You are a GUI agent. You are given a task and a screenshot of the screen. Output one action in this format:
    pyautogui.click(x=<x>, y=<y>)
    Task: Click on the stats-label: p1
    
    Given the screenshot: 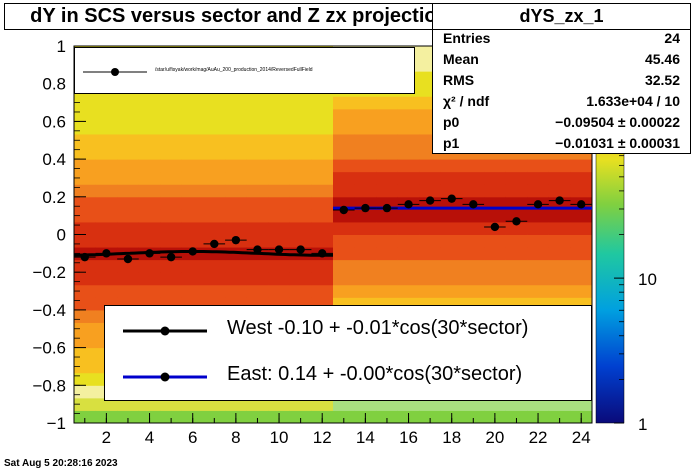 What is the action you would take?
    pyautogui.click(x=451, y=143)
    